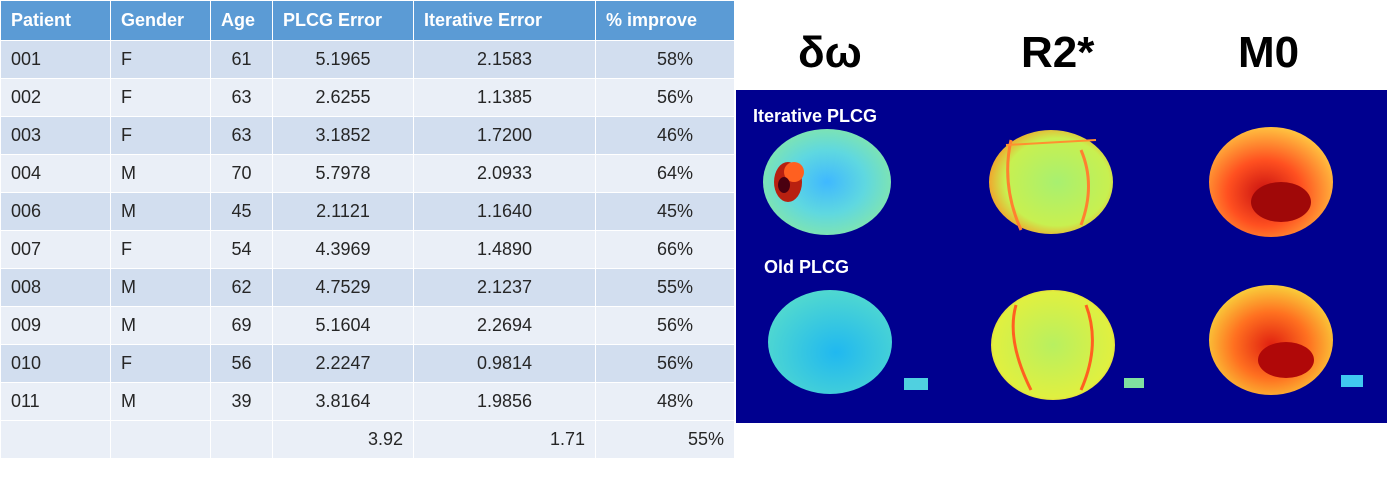 Image resolution: width=1387 pixels, height=481 pixels. What do you see at coordinates (806, 267) in the screenshot?
I see `row-label-old: Old PLCG` at bounding box center [806, 267].